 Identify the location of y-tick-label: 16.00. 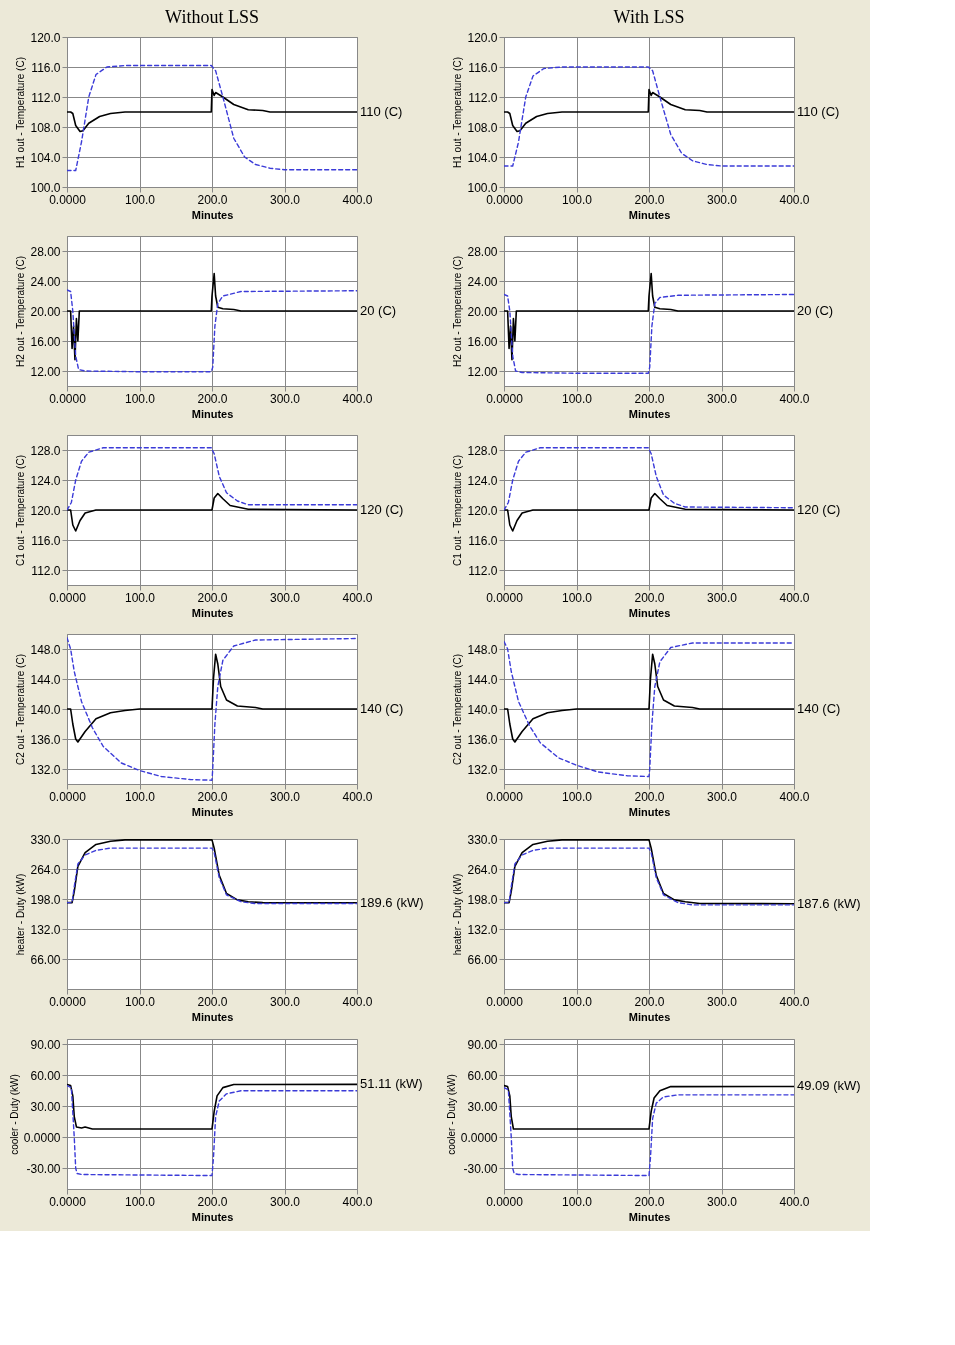
(45, 341).